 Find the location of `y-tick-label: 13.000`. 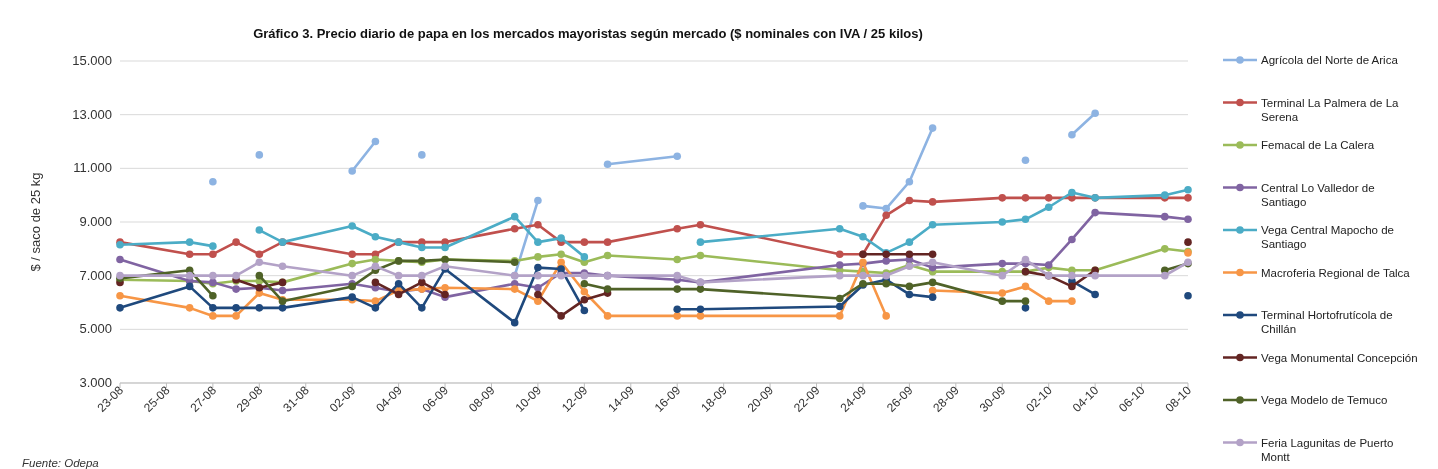

y-tick-label: 13.000 is located at coordinates (92, 114).